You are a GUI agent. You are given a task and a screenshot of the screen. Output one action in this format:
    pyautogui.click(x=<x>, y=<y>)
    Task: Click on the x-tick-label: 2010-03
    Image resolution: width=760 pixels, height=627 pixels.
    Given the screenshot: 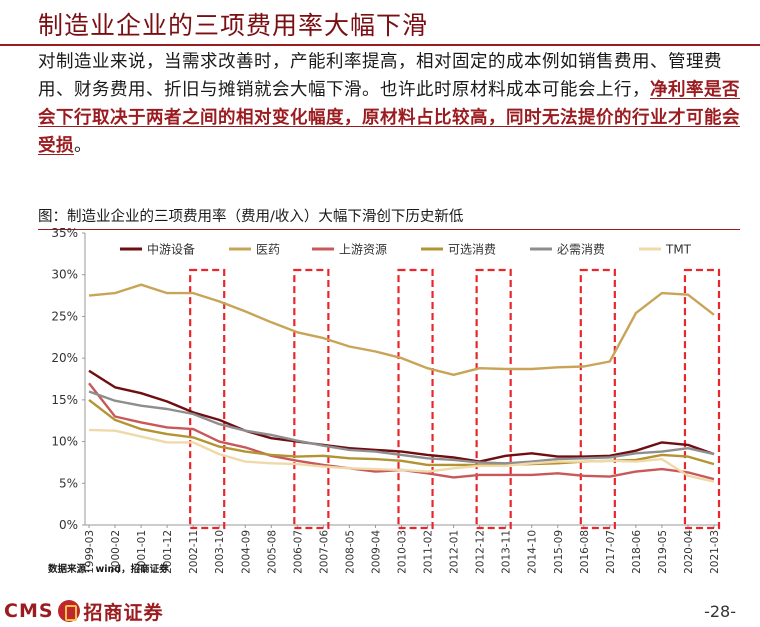 What is the action you would take?
    pyautogui.click(x=403, y=552)
    